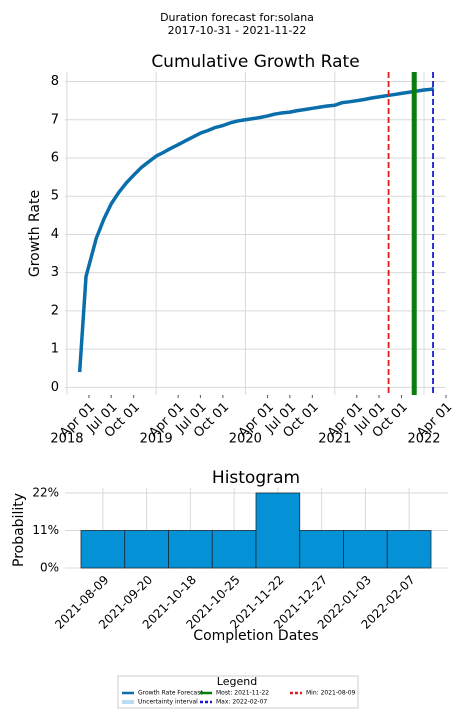  I want to click on y-tick-label: 0%, so click(49, 568).